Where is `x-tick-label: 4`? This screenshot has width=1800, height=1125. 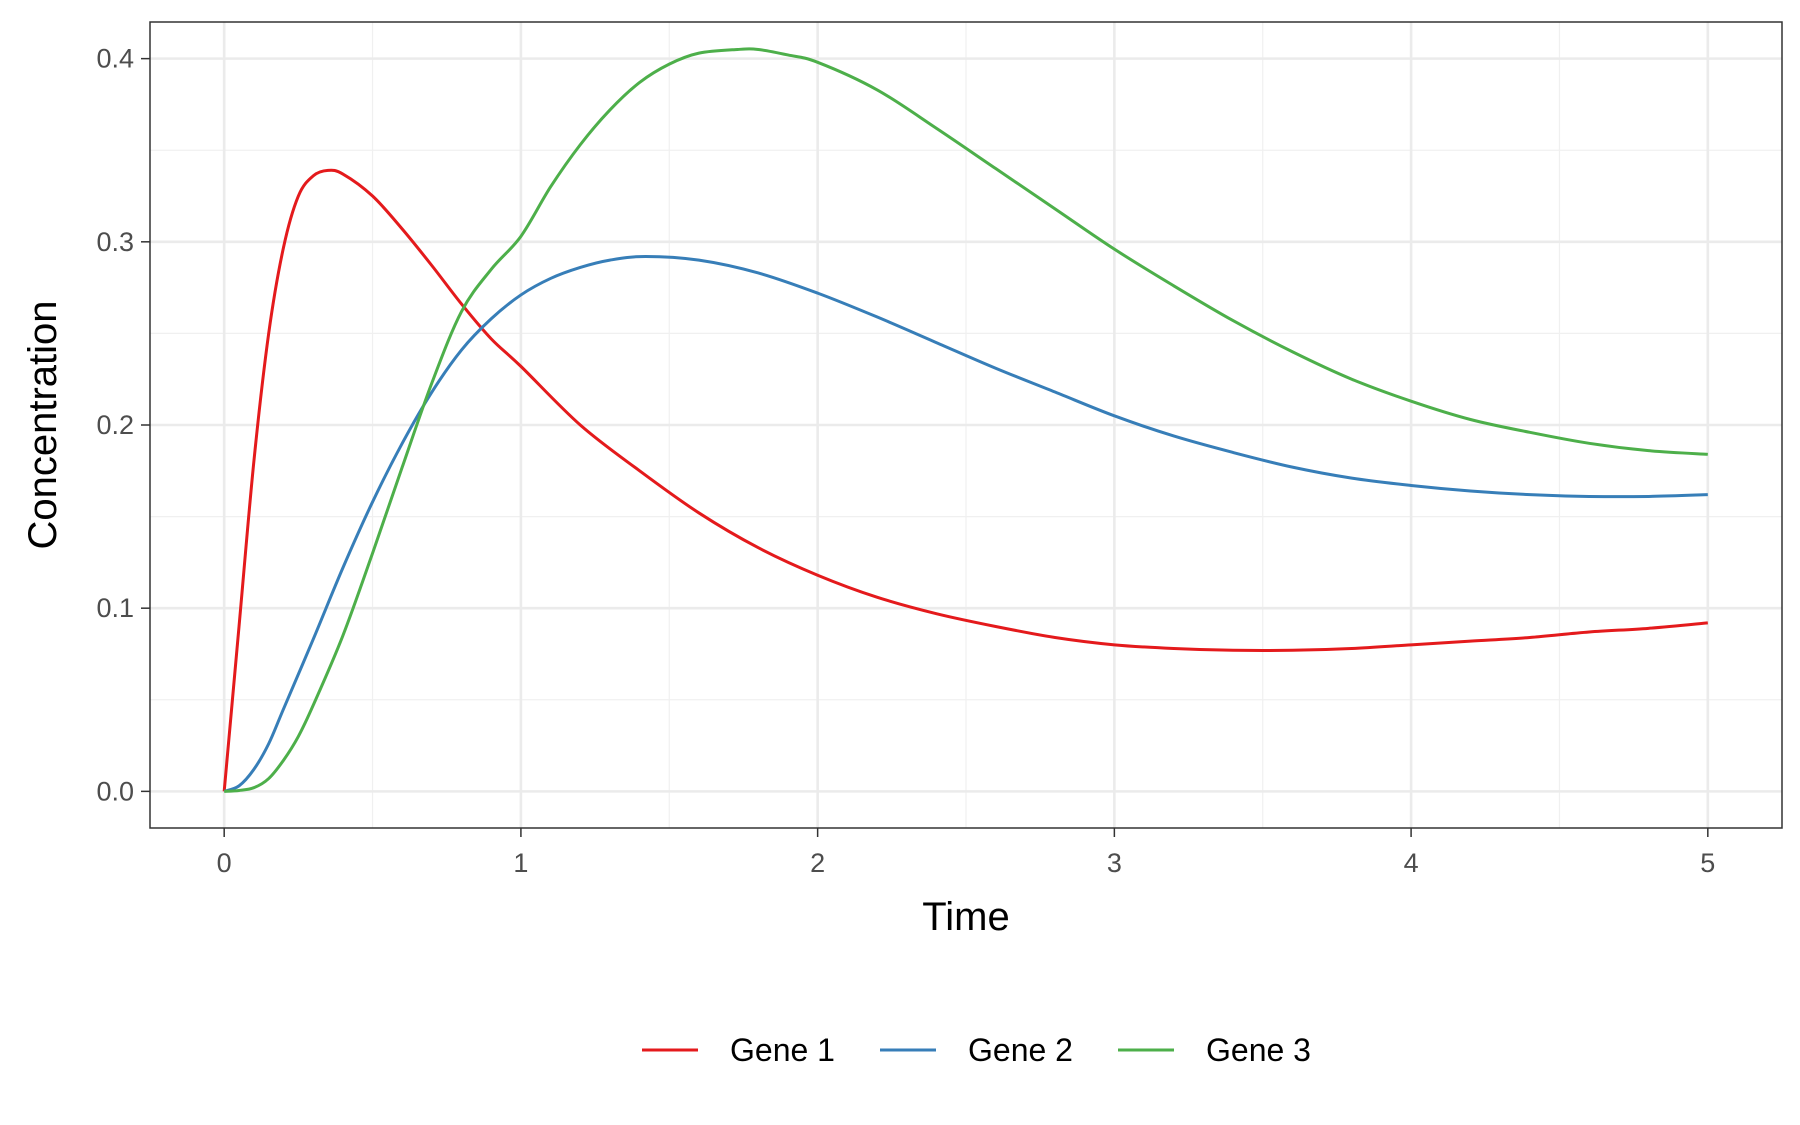
x-tick-label: 4 is located at coordinates (1411, 863).